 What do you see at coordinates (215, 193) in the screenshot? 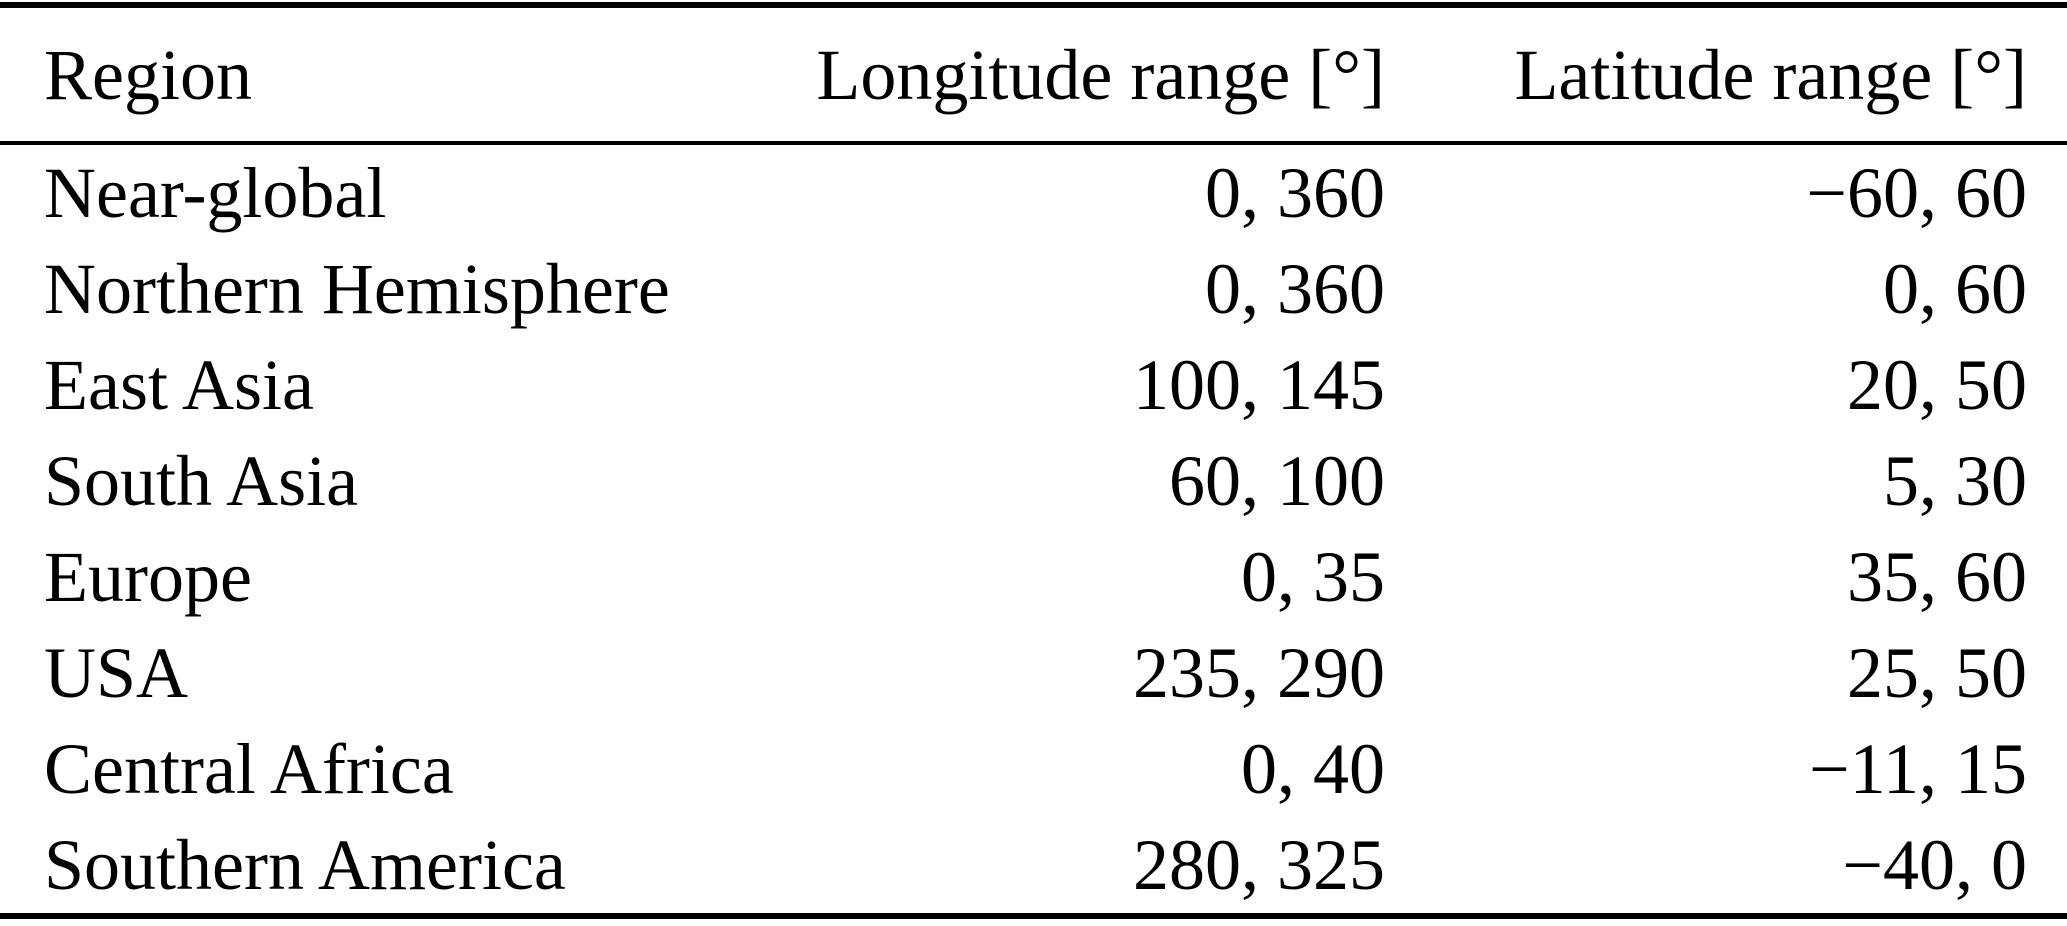
I see `region-cell: Near-global` at bounding box center [215, 193].